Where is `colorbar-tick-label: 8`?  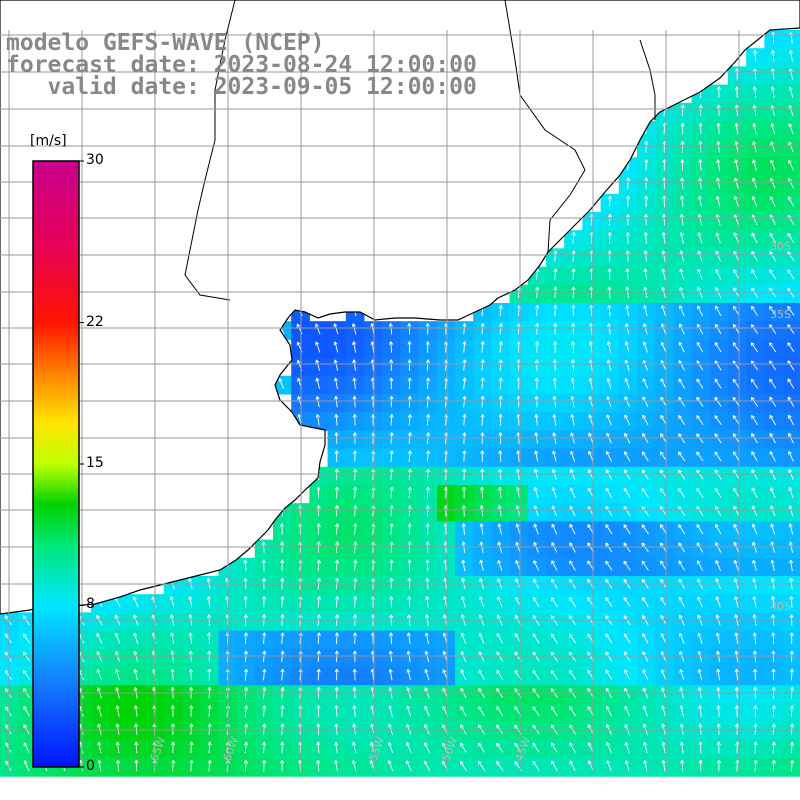 colorbar-tick-label: 8 is located at coordinates (90, 604).